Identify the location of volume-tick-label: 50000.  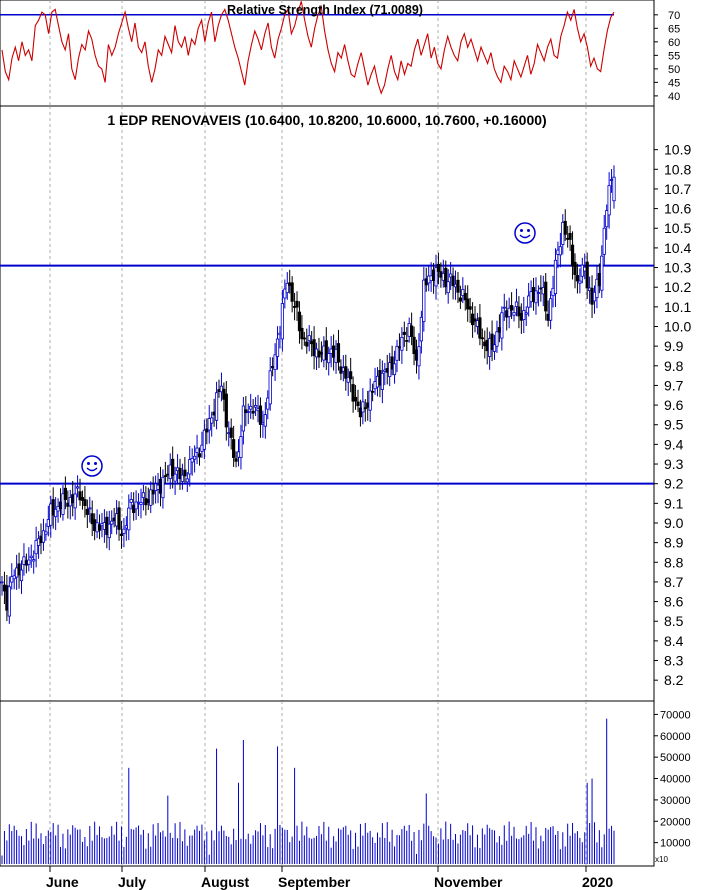
(675, 758).